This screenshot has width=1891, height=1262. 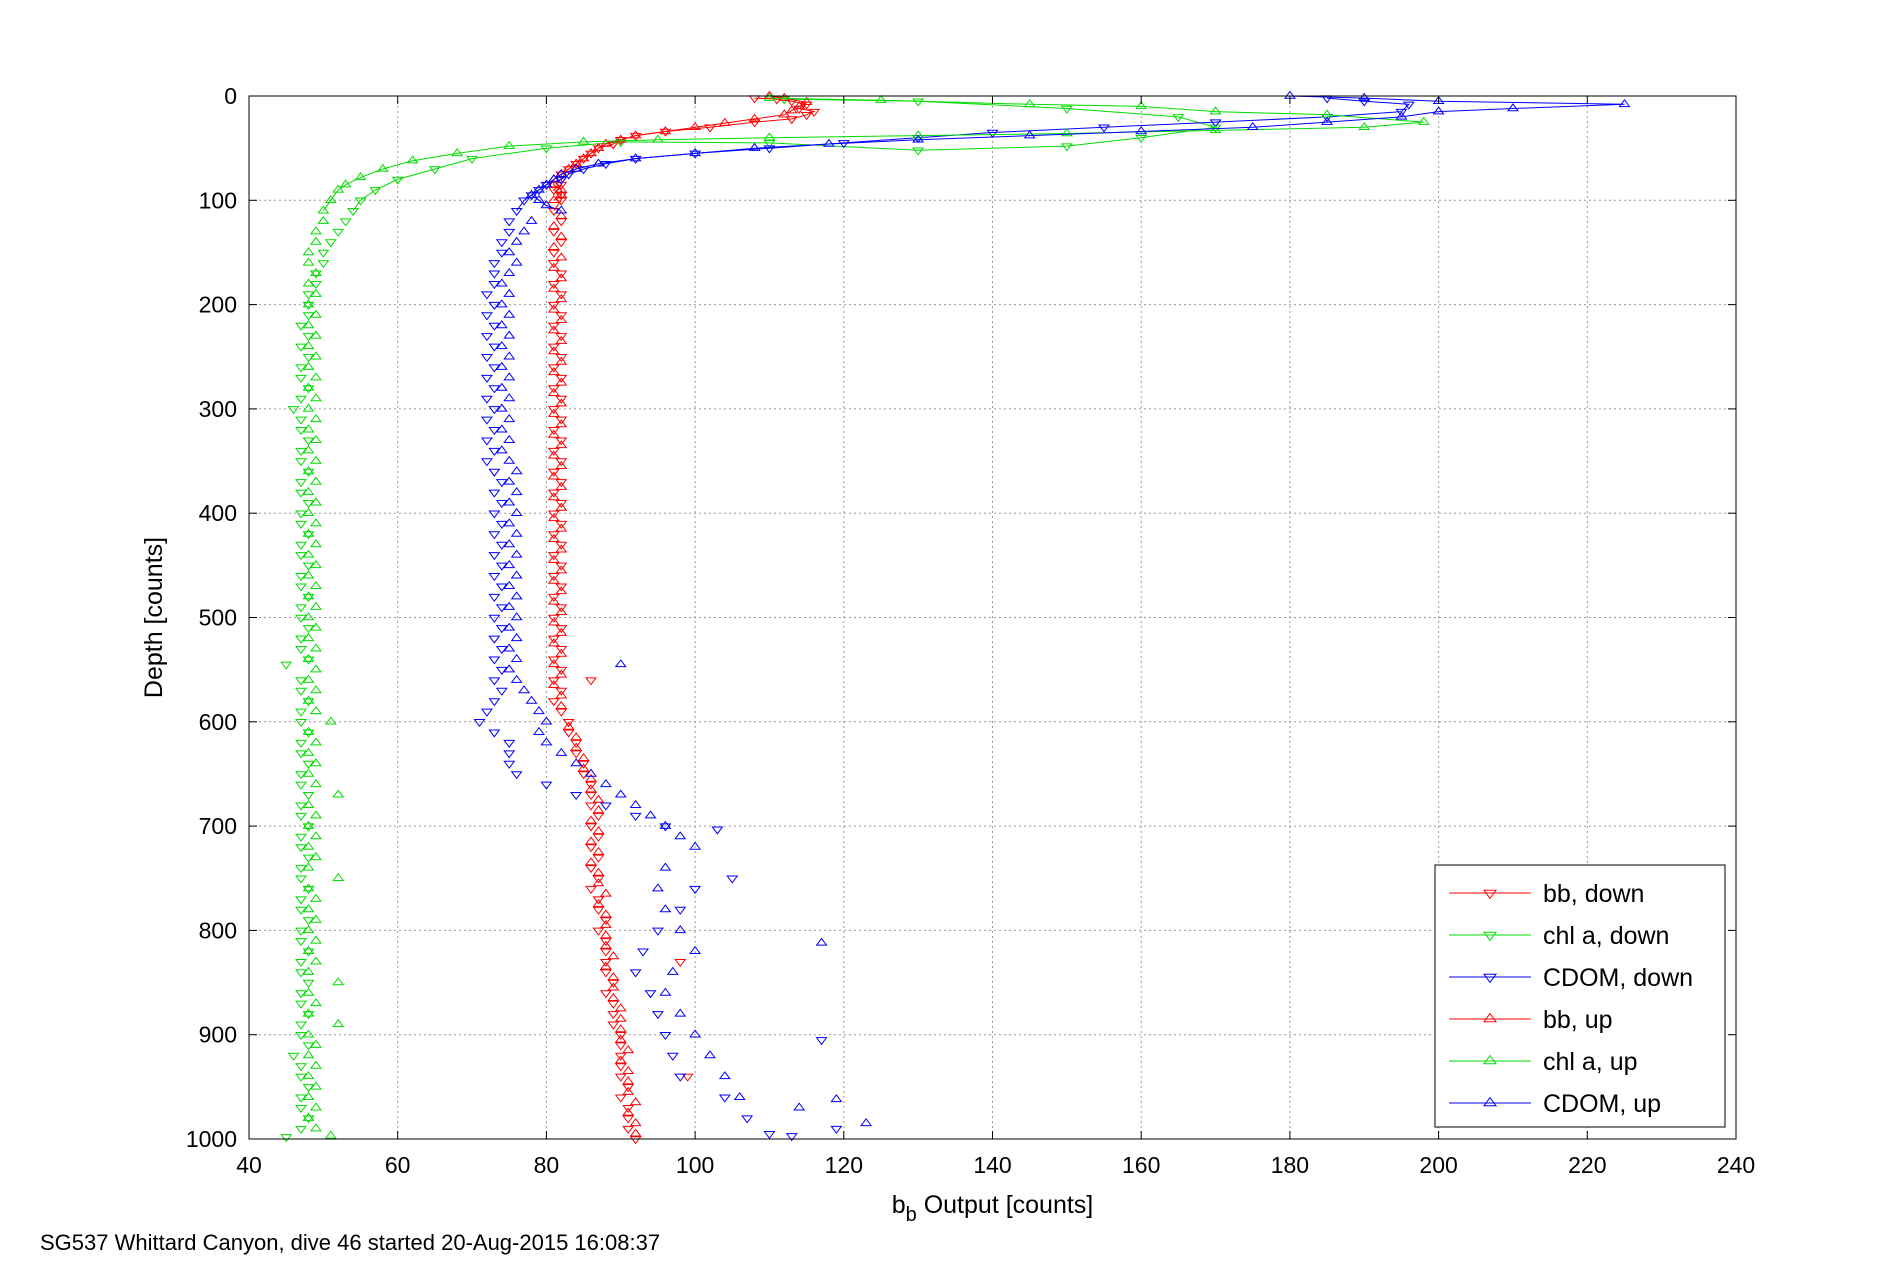 I want to click on legend-box, so click(x=1580, y=996).